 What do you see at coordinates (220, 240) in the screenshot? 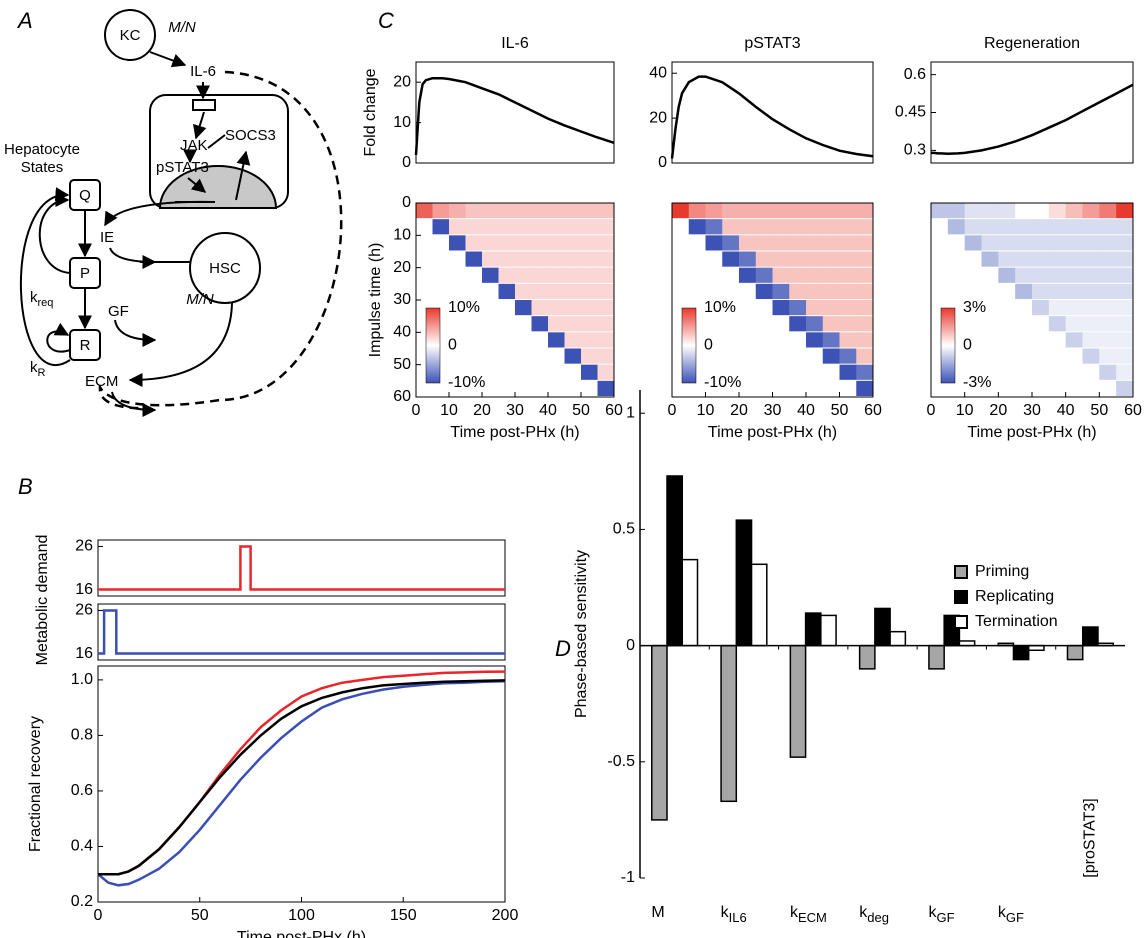
I see `feedback` at bounding box center [220, 240].